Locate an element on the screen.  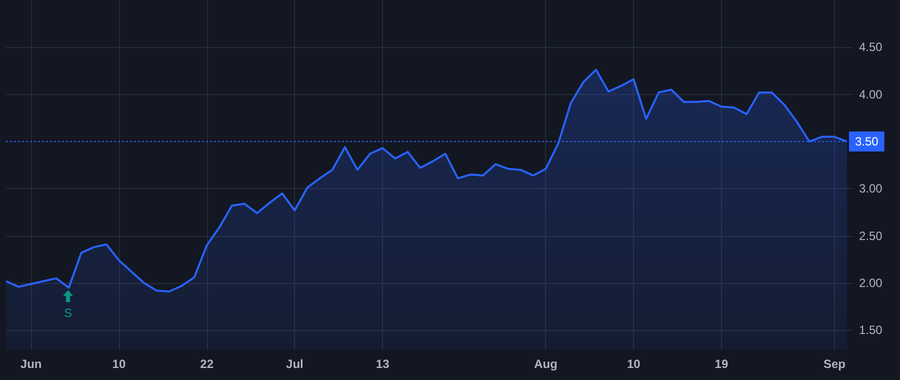
x-tick-label: Aug is located at coordinates (546, 364).